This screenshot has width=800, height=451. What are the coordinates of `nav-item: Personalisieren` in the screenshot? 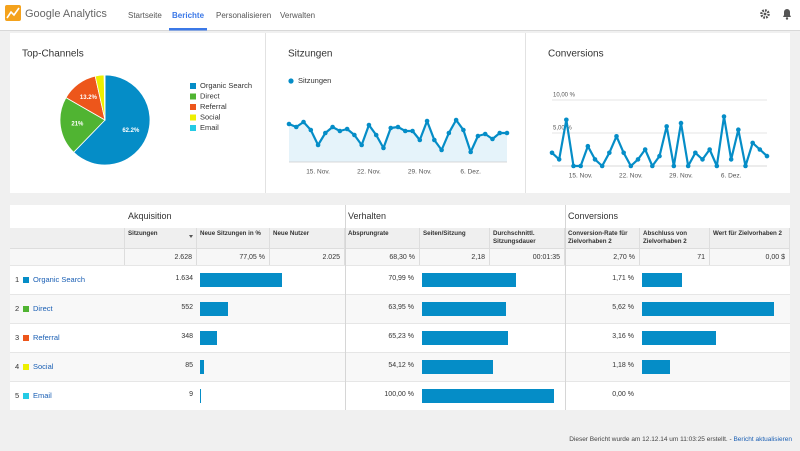 It's located at (243, 15).